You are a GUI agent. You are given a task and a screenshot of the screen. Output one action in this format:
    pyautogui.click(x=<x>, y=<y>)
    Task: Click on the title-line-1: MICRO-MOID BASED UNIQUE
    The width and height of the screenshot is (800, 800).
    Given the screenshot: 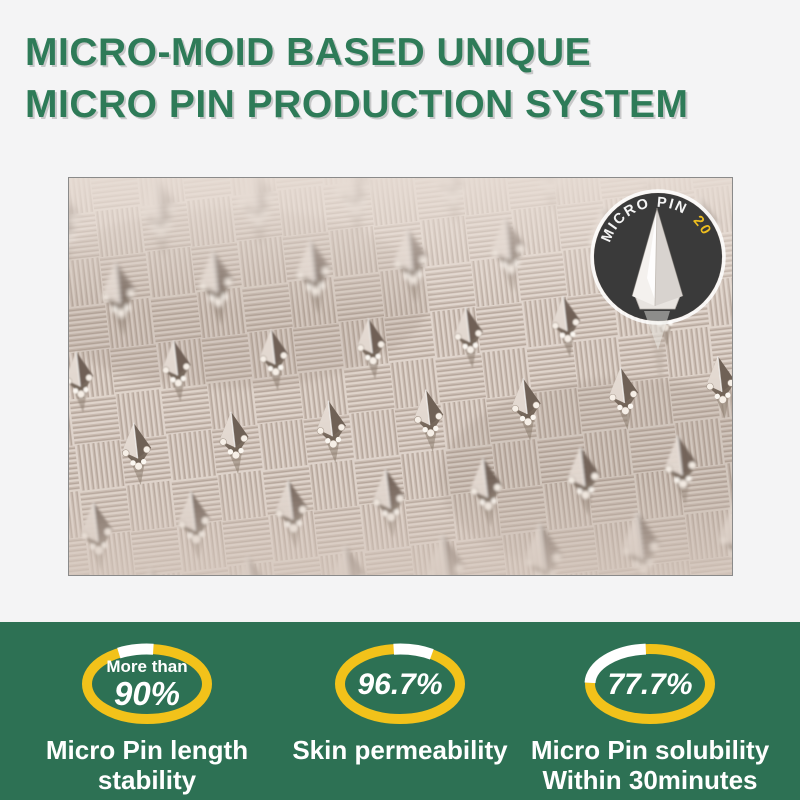 What is the action you would take?
    pyautogui.click(x=308, y=52)
    